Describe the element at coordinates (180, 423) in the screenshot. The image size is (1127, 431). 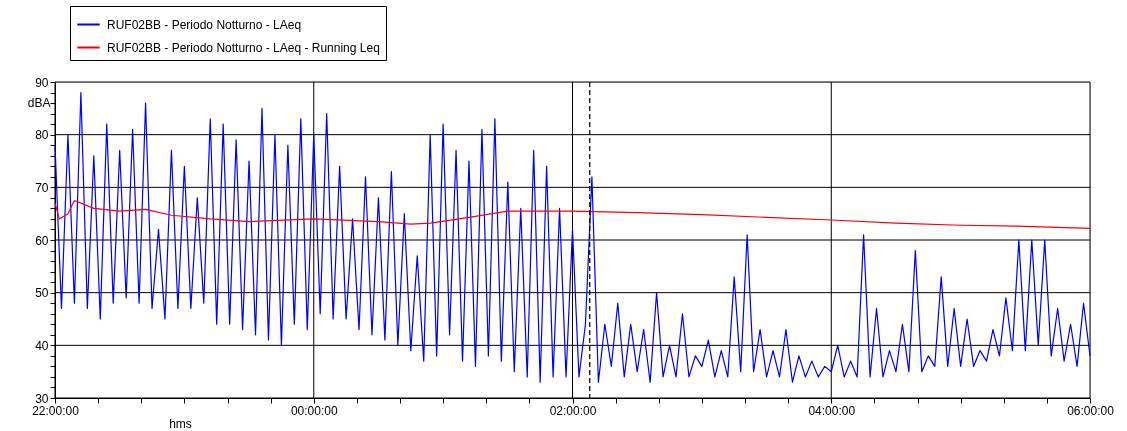
I see `x-axis-title: hms` at that location.